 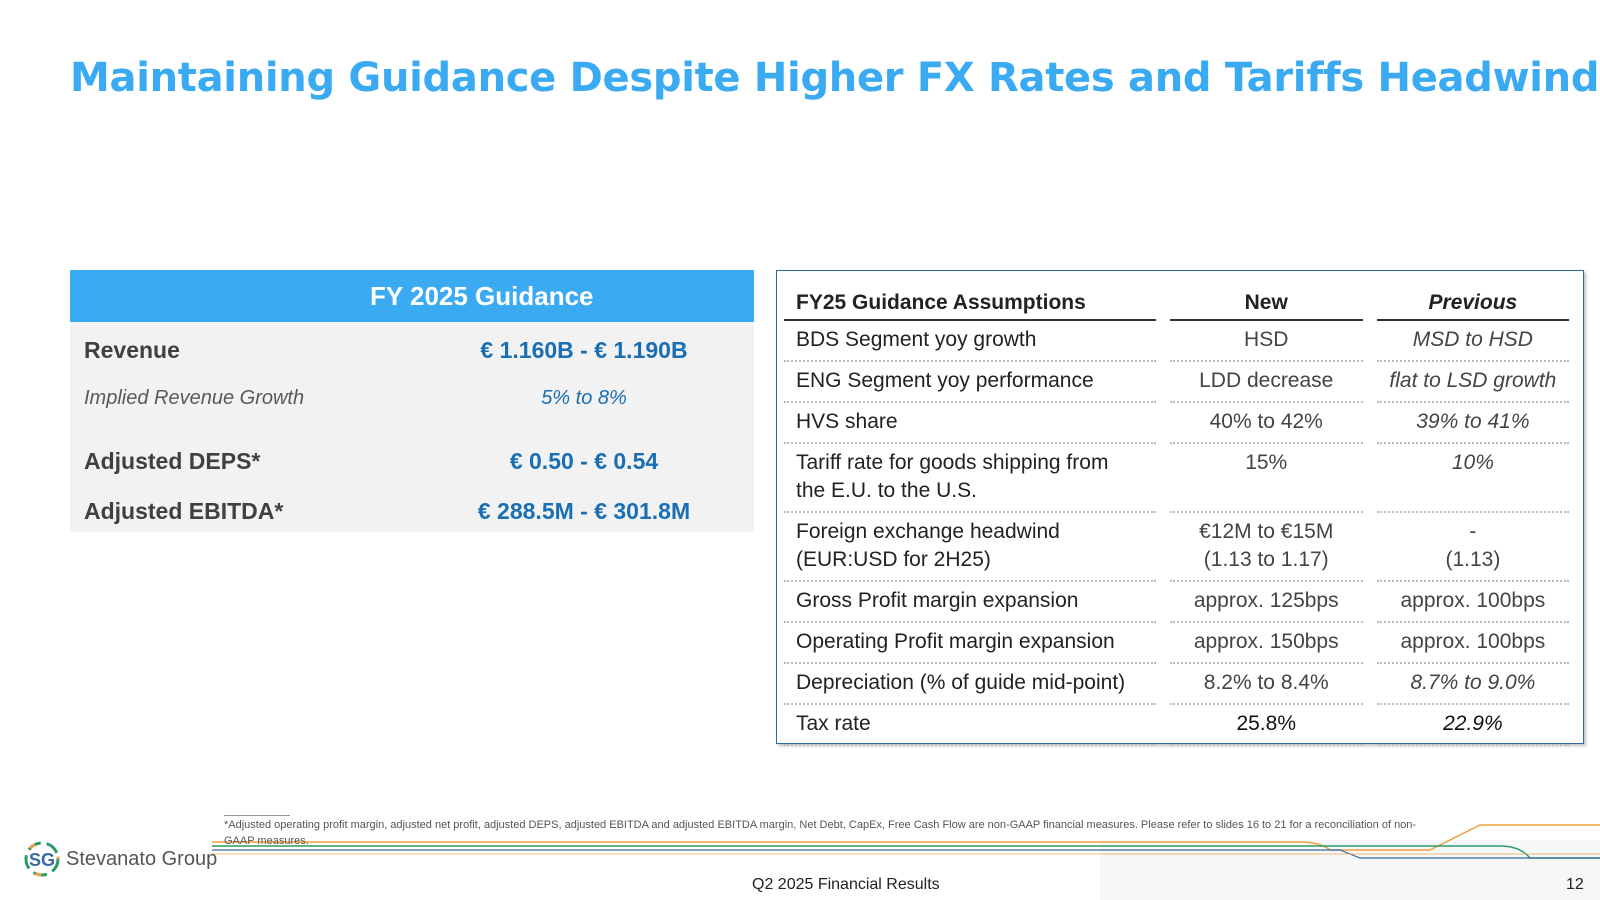 What do you see at coordinates (257, 815) in the screenshot?
I see `footnote-rule` at bounding box center [257, 815].